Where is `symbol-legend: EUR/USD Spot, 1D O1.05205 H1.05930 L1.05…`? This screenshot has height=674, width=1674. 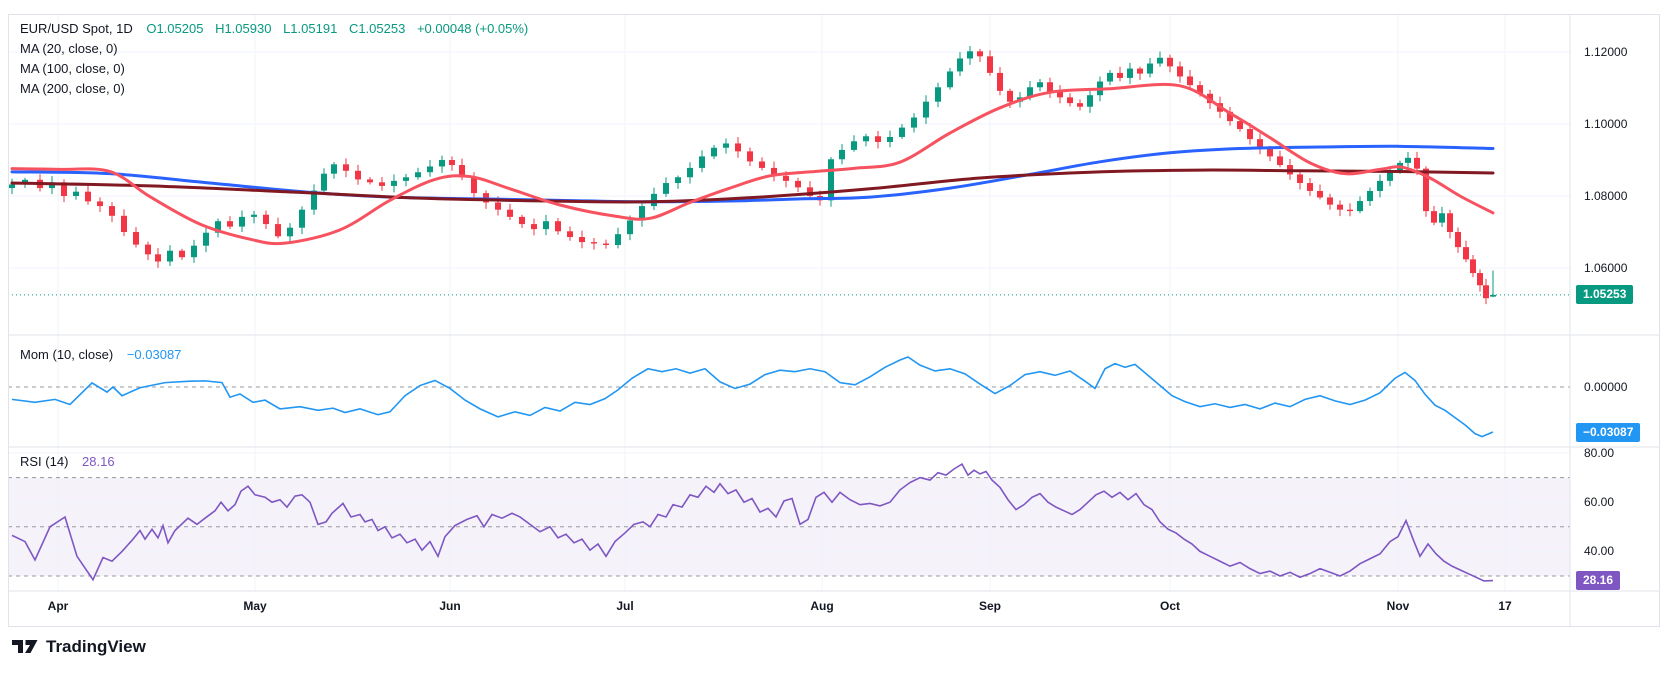 symbol-legend: EUR/USD Spot, 1D O1.05205 H1.05930 L1.05… is located at coordinates (278, 29).